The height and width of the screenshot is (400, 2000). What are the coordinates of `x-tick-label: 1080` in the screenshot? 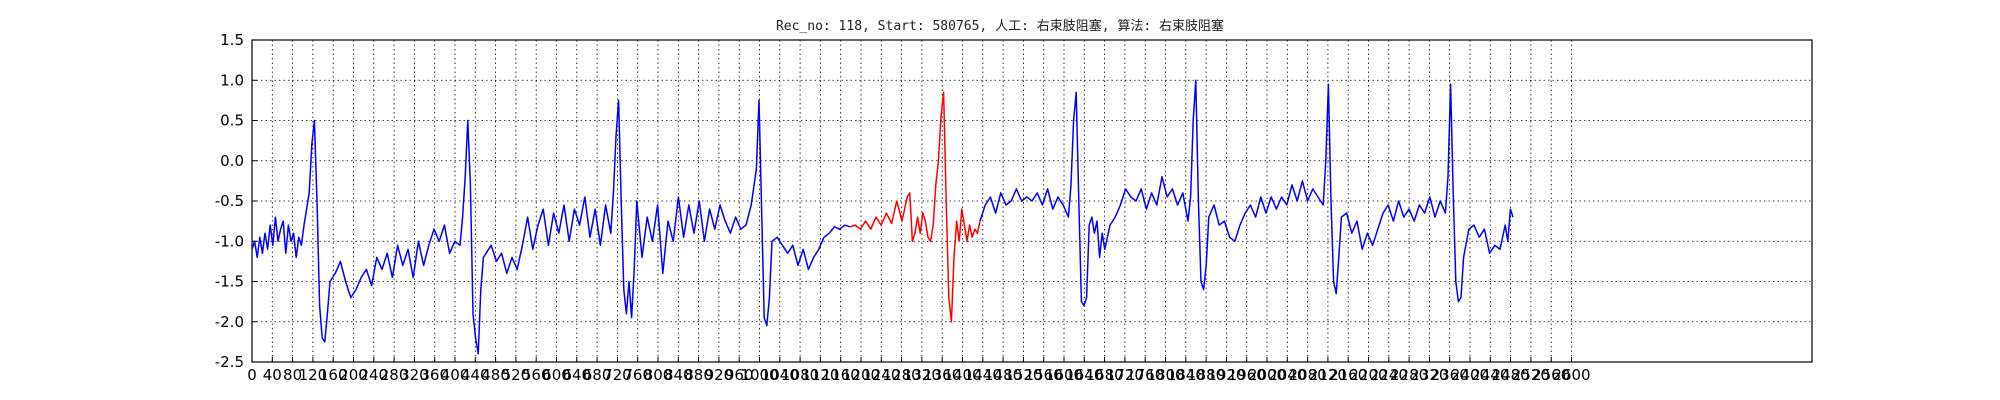 It's located at (800, 375).